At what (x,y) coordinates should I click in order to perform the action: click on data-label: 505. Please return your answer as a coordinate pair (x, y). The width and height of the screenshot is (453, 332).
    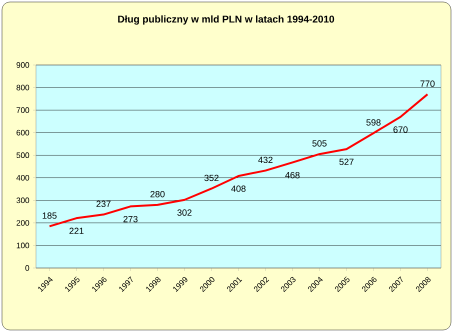
    Looking at the image, I should click on (319, 143).